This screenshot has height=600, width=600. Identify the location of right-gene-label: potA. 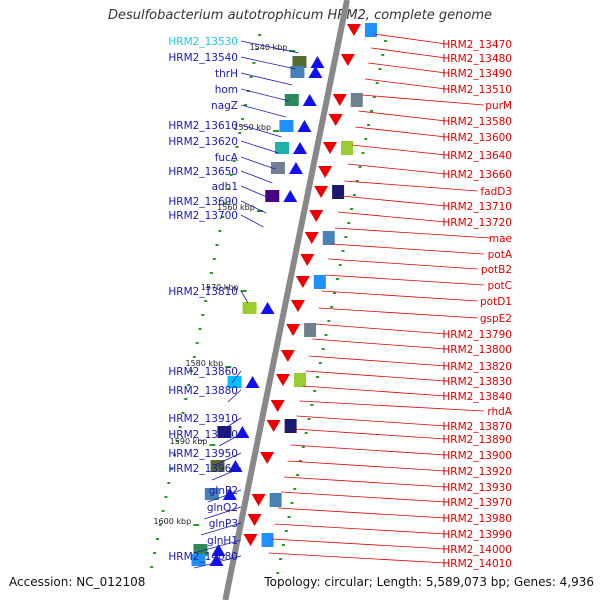
(500, 255).